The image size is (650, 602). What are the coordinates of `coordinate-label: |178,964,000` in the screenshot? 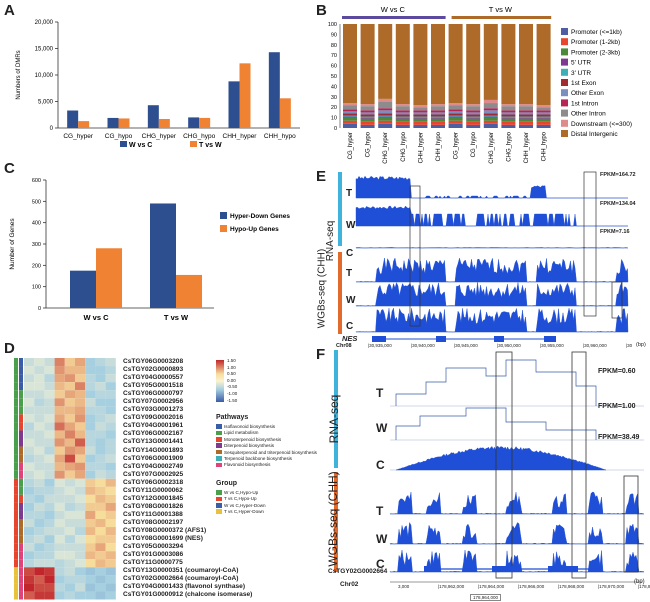 It's located at (491, 586).